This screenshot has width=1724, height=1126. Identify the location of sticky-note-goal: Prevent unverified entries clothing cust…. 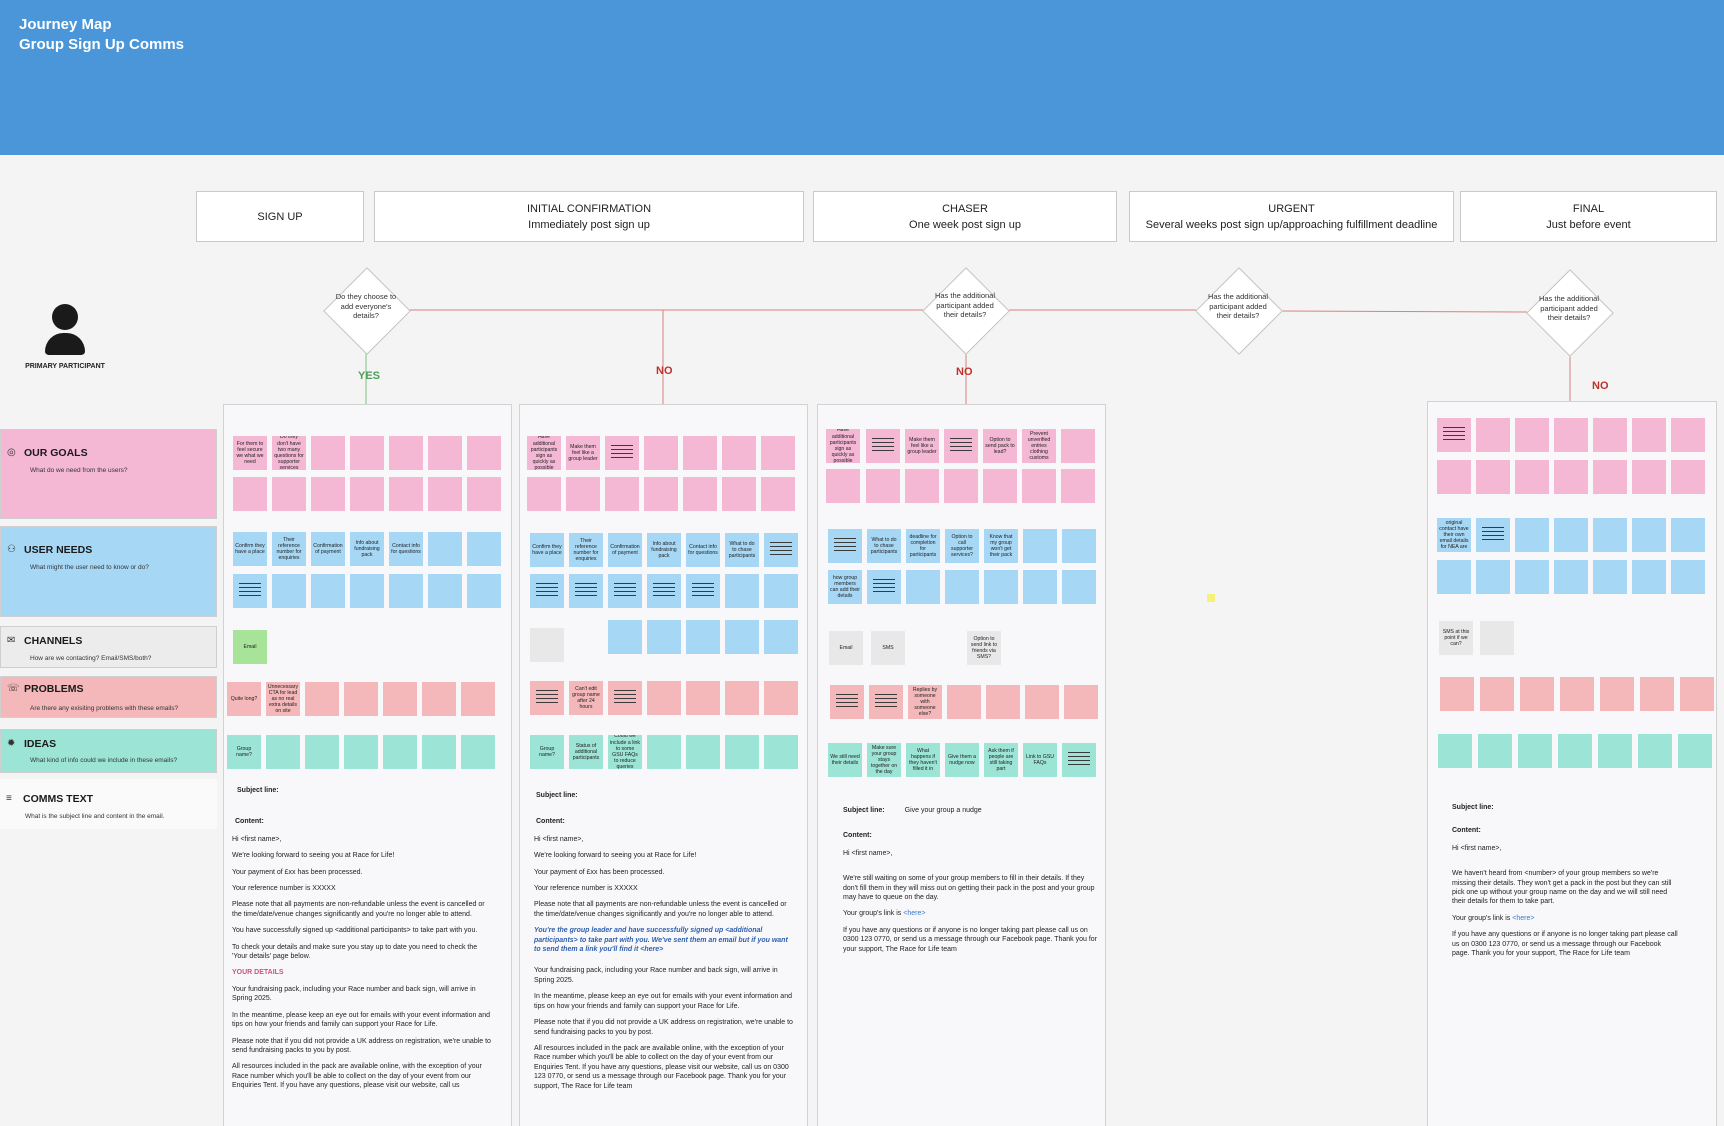
(1039, 446).